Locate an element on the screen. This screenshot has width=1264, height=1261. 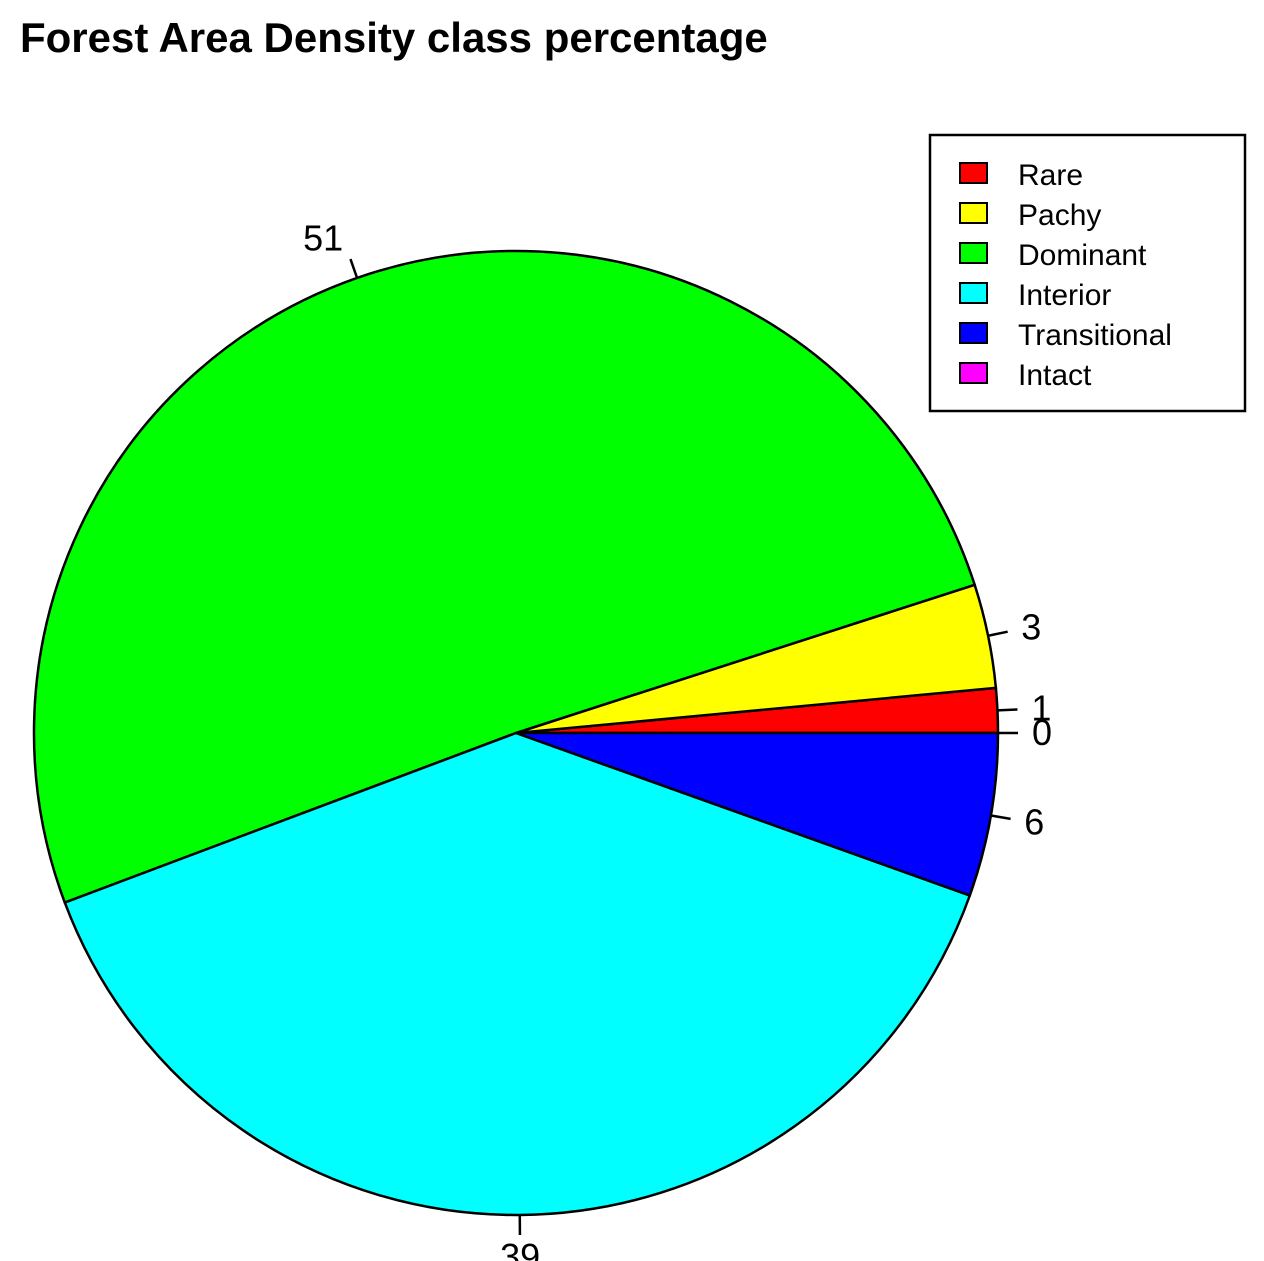
slice-label-transitional: 6 is located at coordinates (1034, 822).